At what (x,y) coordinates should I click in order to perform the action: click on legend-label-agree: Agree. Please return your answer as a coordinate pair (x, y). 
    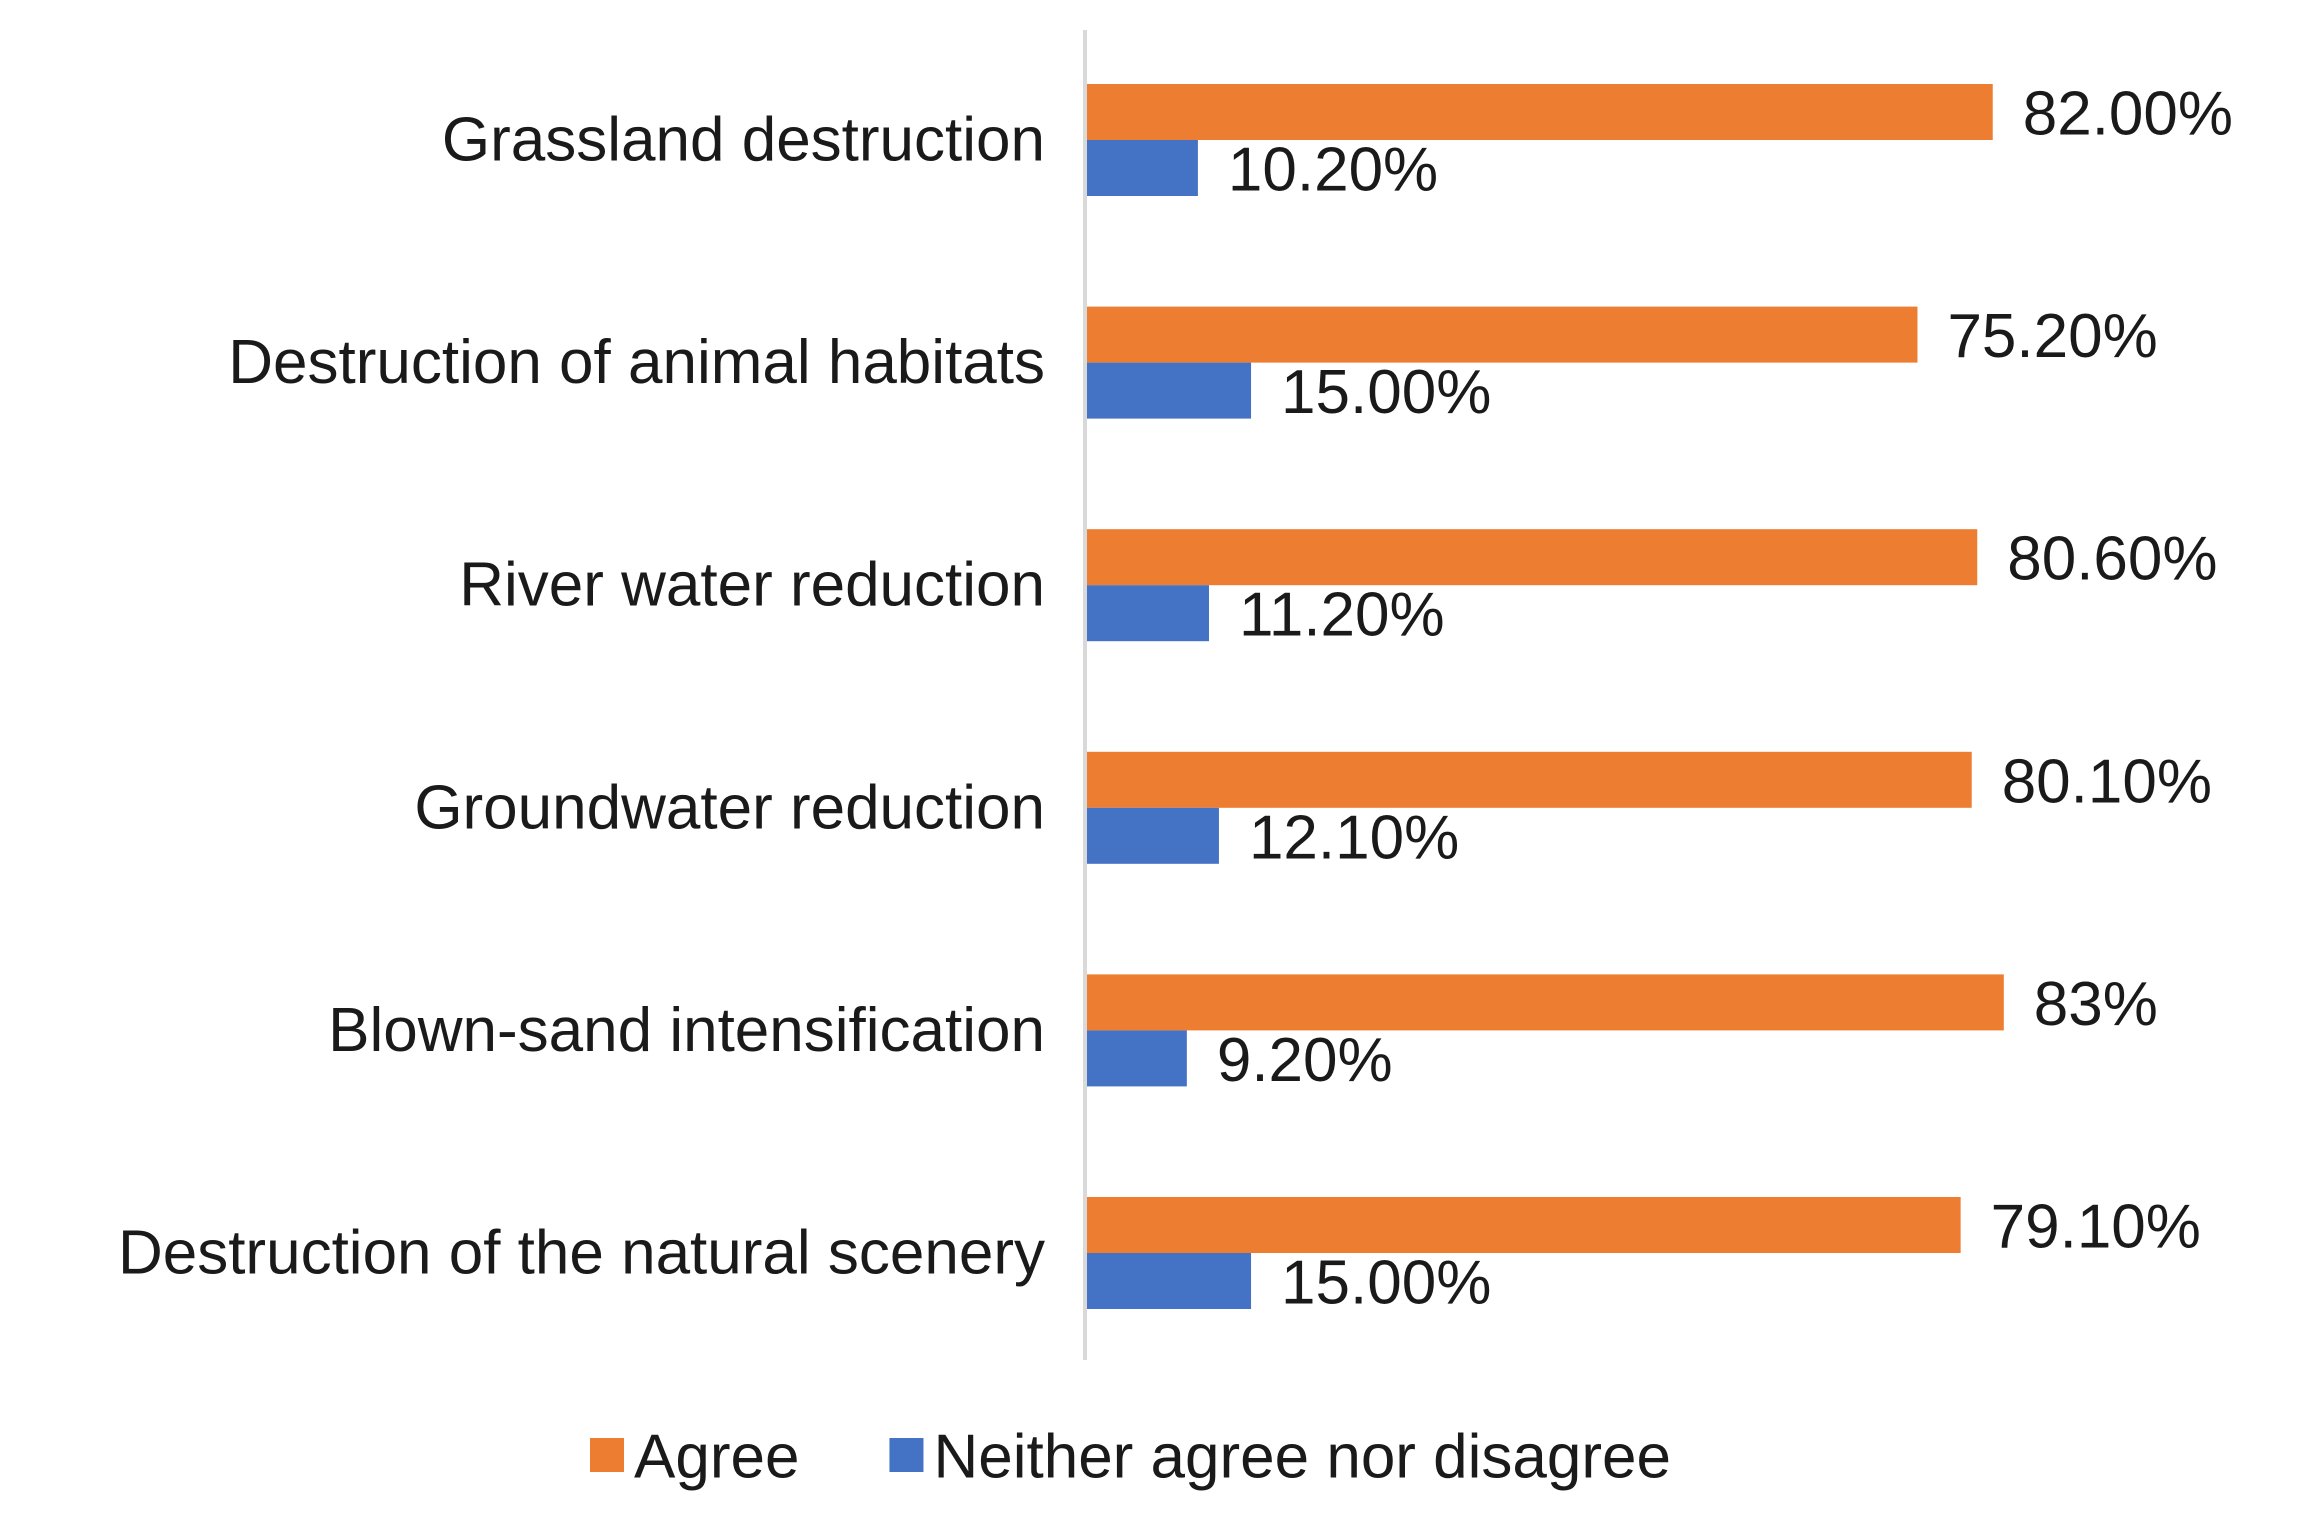
    Looking at the image, I should click on (716, 1457).